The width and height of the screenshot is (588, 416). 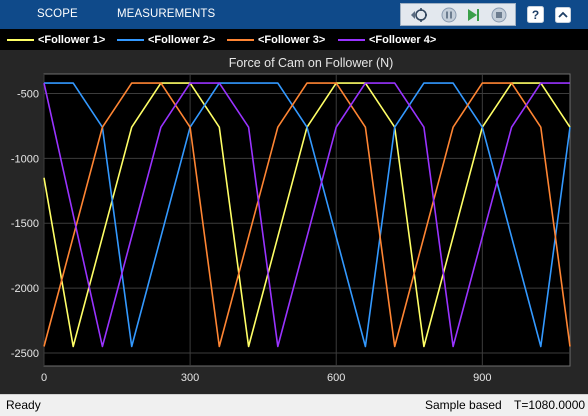 I want to click on status-bar: Ready Sample based T=1080.0000, so click(x=294, y=405).